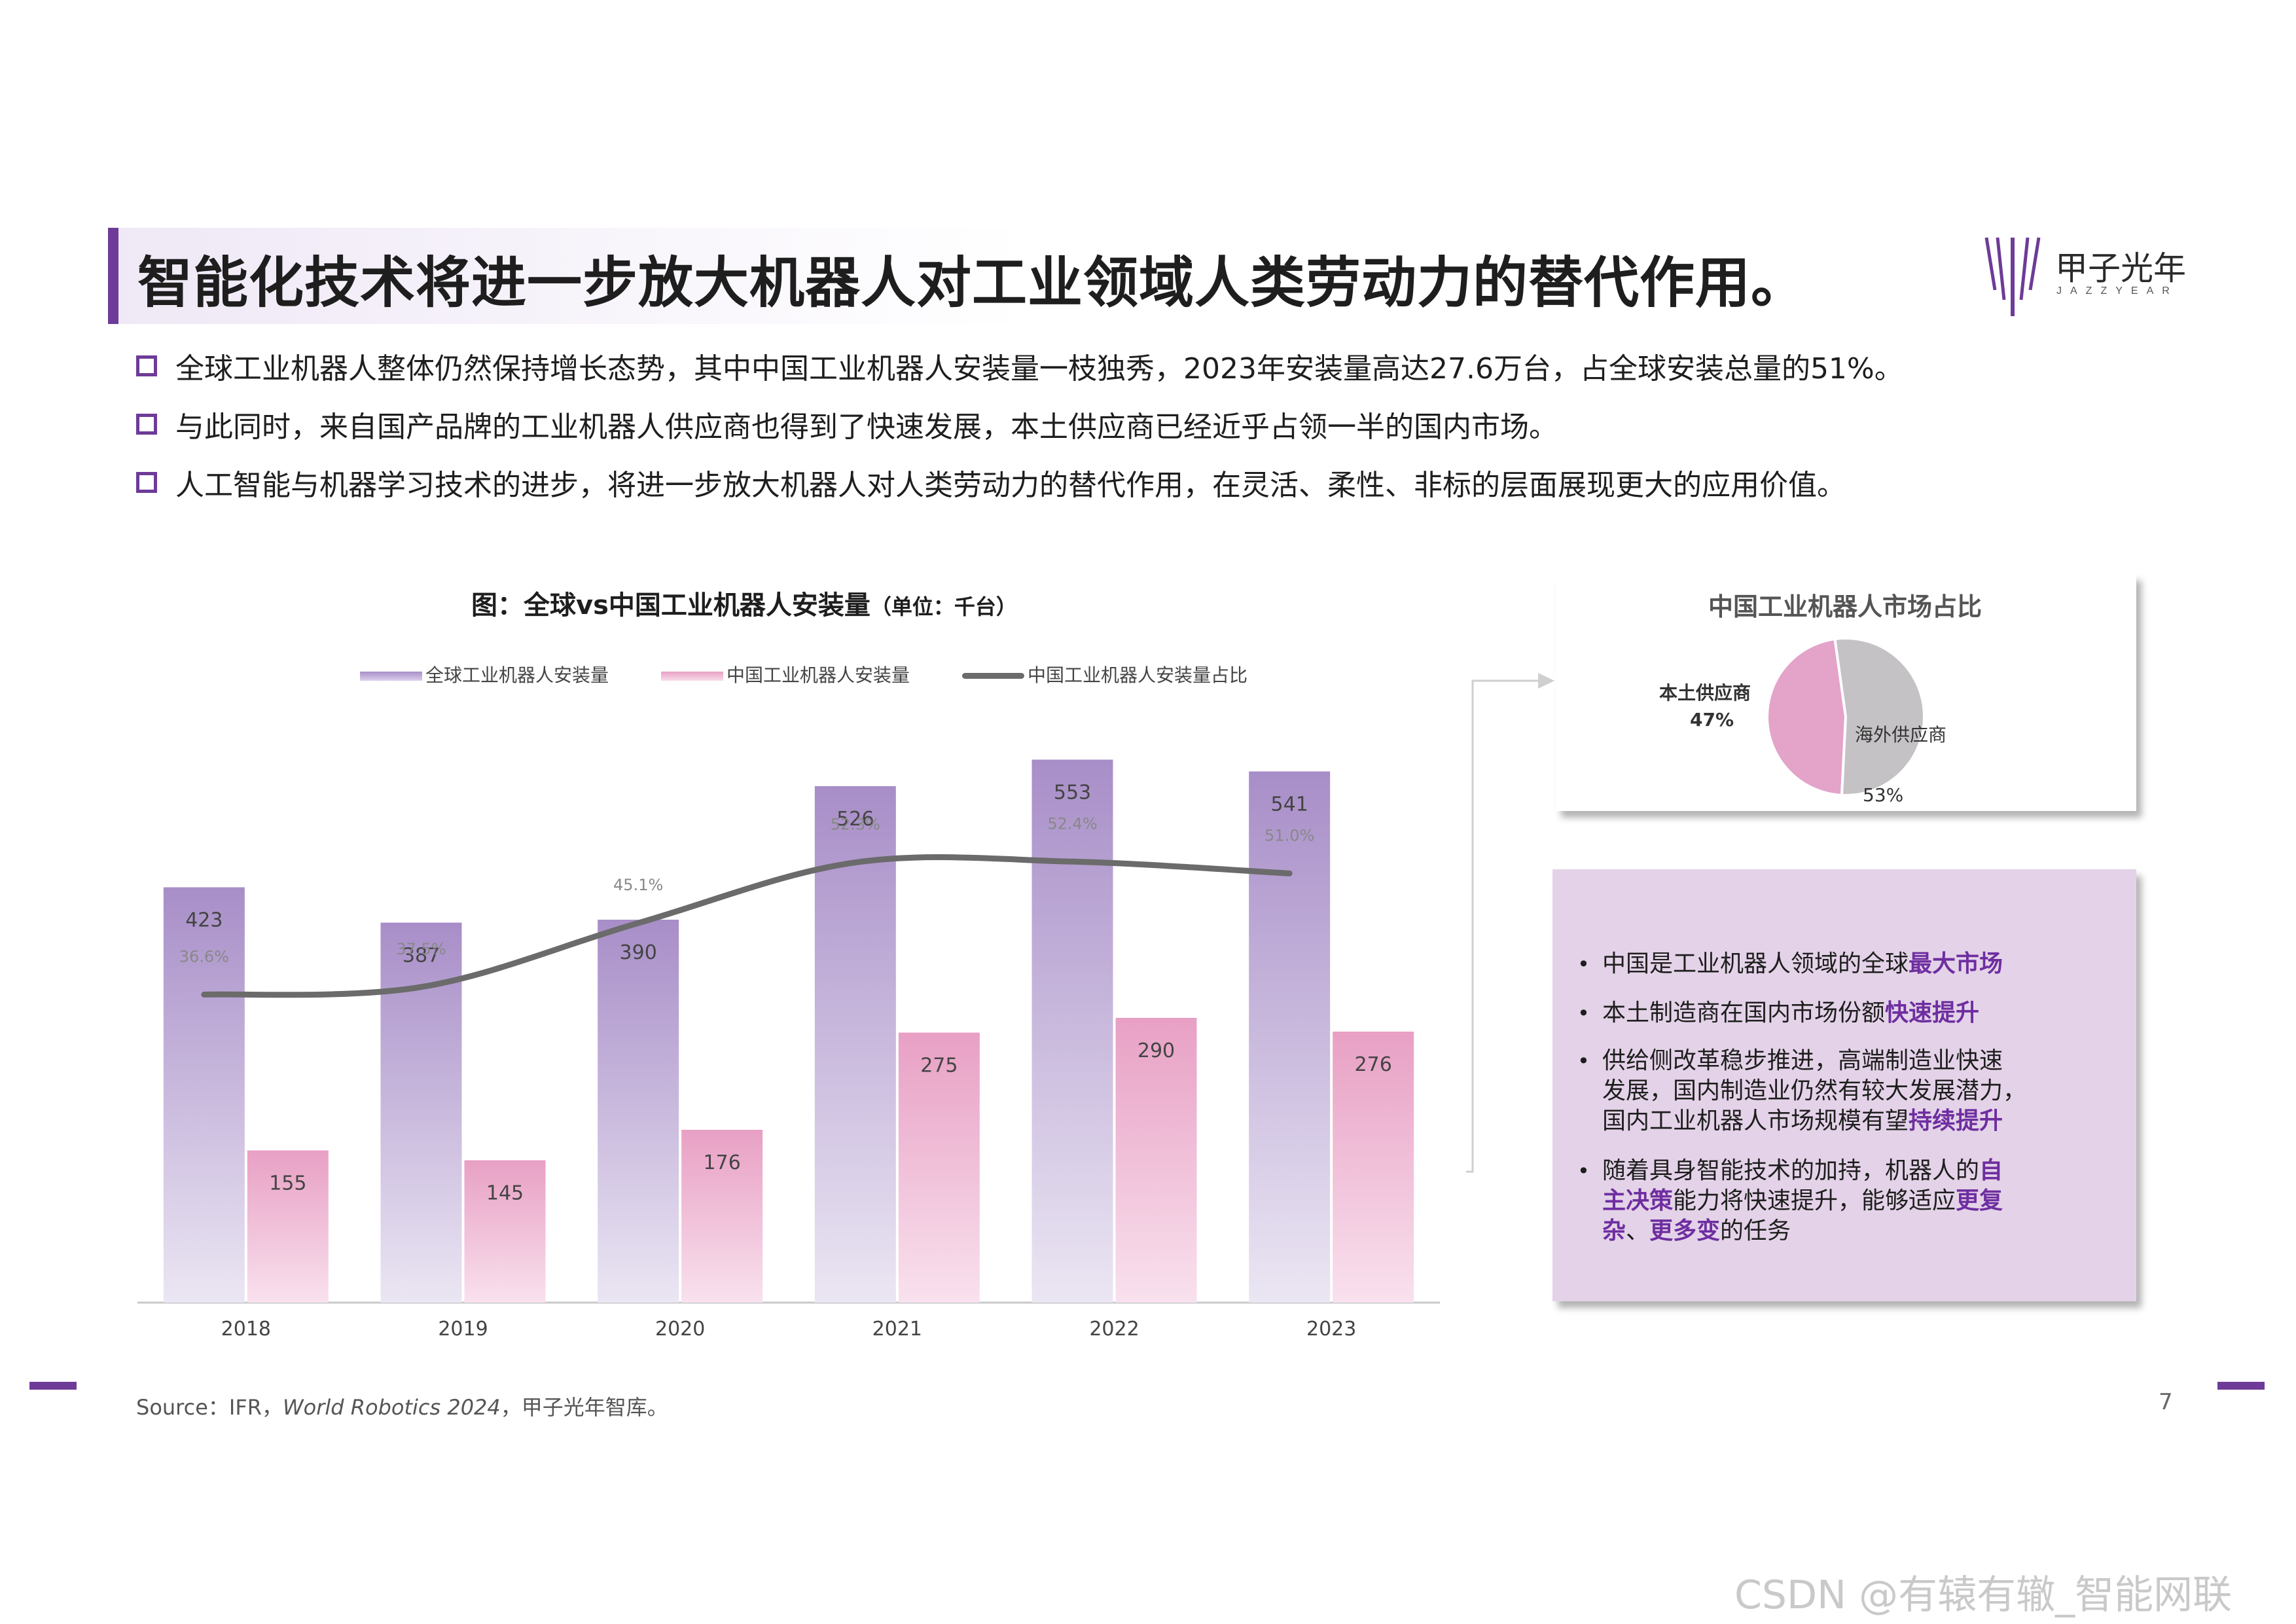  What do you see at coordinates (1614, 1231) in the screenshot?
I see `summary-highlight: 杂` at bounding box center [1614, 1231].